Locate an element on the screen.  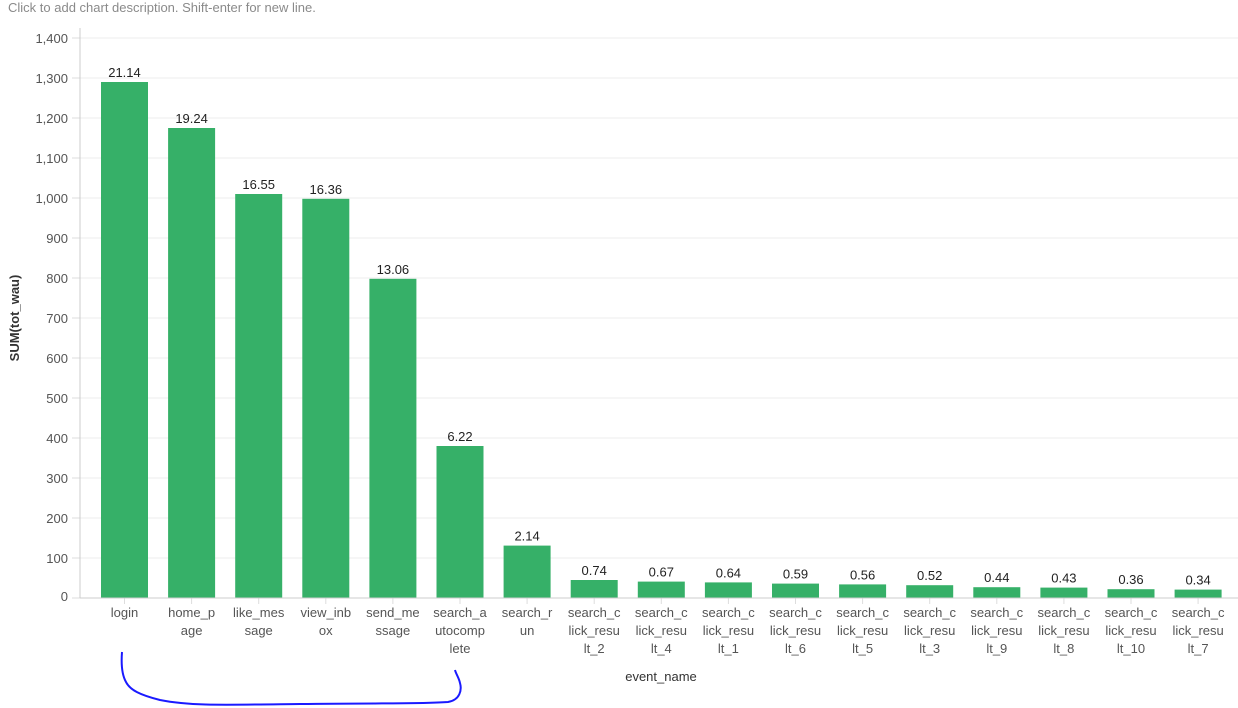
data-label: 19.24 is located at coordinates (191, 118).